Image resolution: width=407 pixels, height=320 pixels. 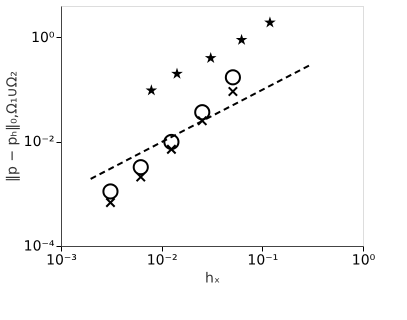 I want to click on y-axis-title: ‖p − pₕ‖₀,Ω₁∪Ω₂, so click(x=12, y=126).